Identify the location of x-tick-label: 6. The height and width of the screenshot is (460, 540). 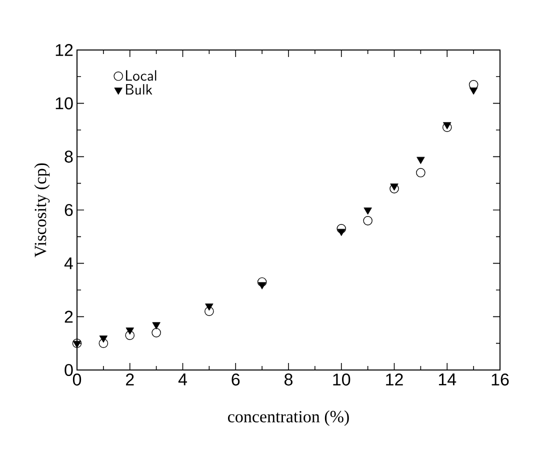
(236, 380).